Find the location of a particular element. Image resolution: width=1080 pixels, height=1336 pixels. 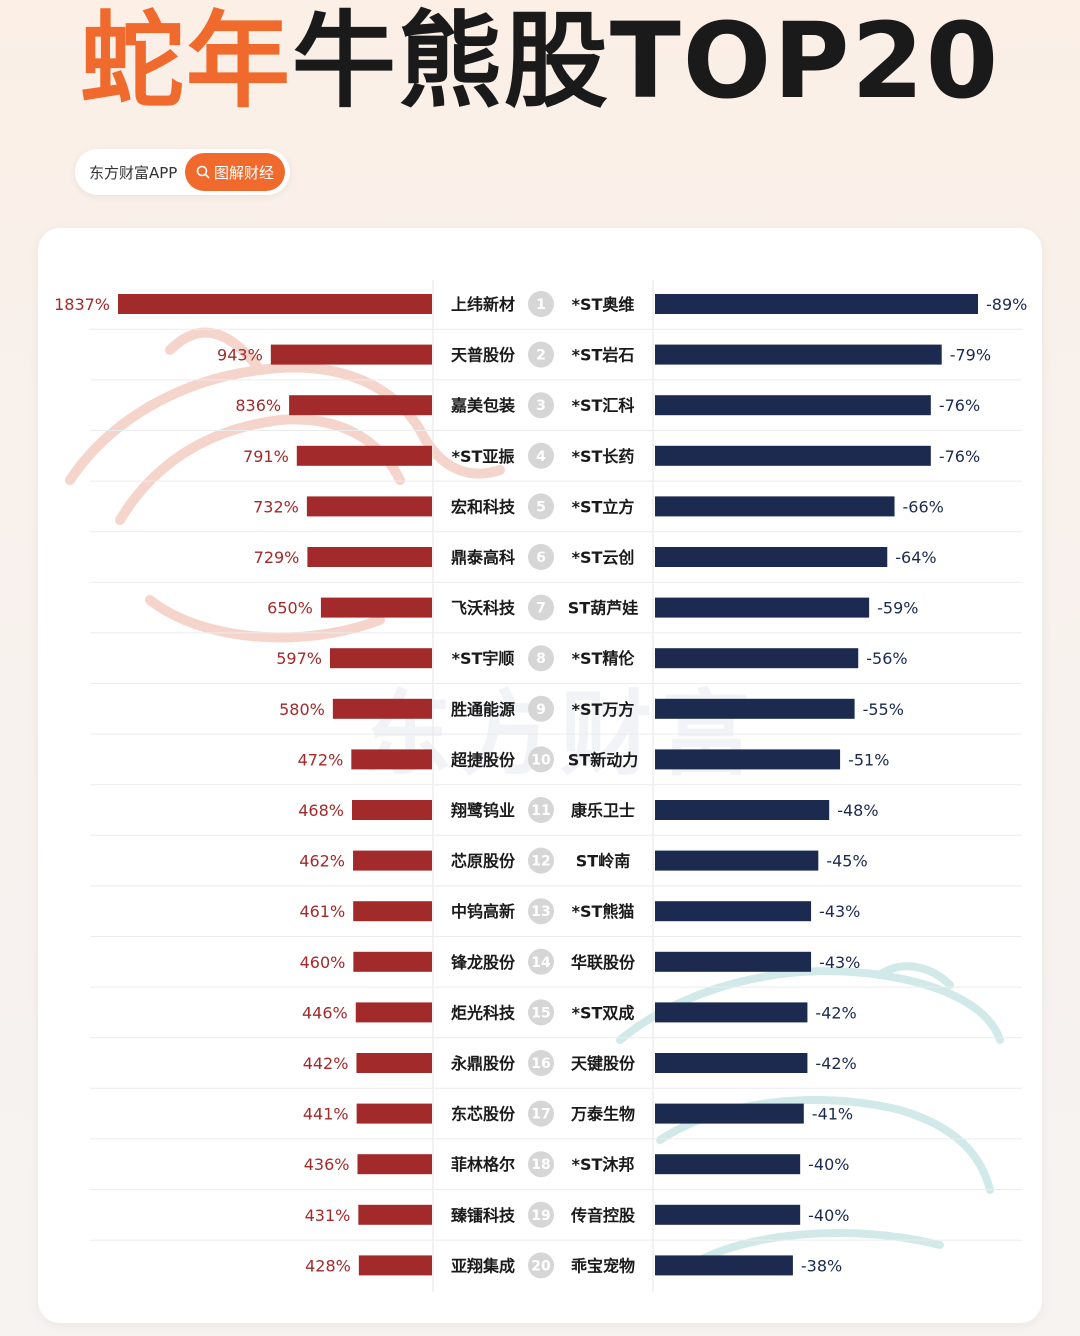

bull-value-label: 943% is located at coordinates (240, 355).